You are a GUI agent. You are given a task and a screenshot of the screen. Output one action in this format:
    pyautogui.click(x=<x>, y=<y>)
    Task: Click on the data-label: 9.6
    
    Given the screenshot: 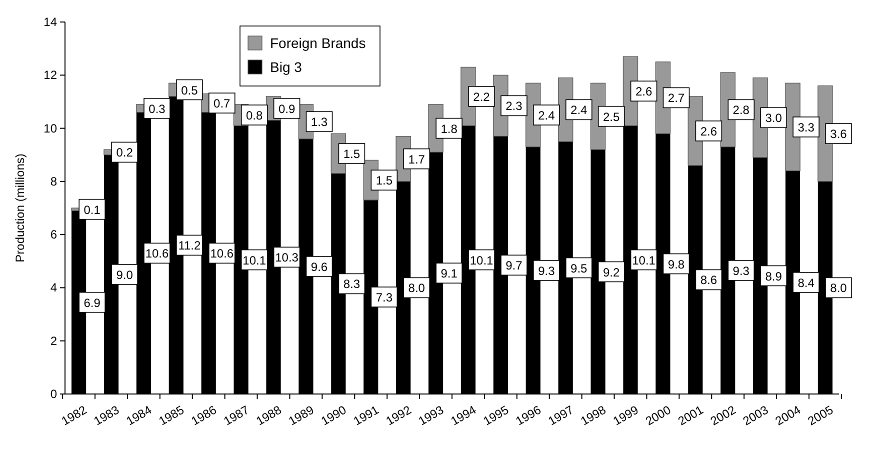 What is the action you would take?
    pyautogui.click(x=319, y=267)
    